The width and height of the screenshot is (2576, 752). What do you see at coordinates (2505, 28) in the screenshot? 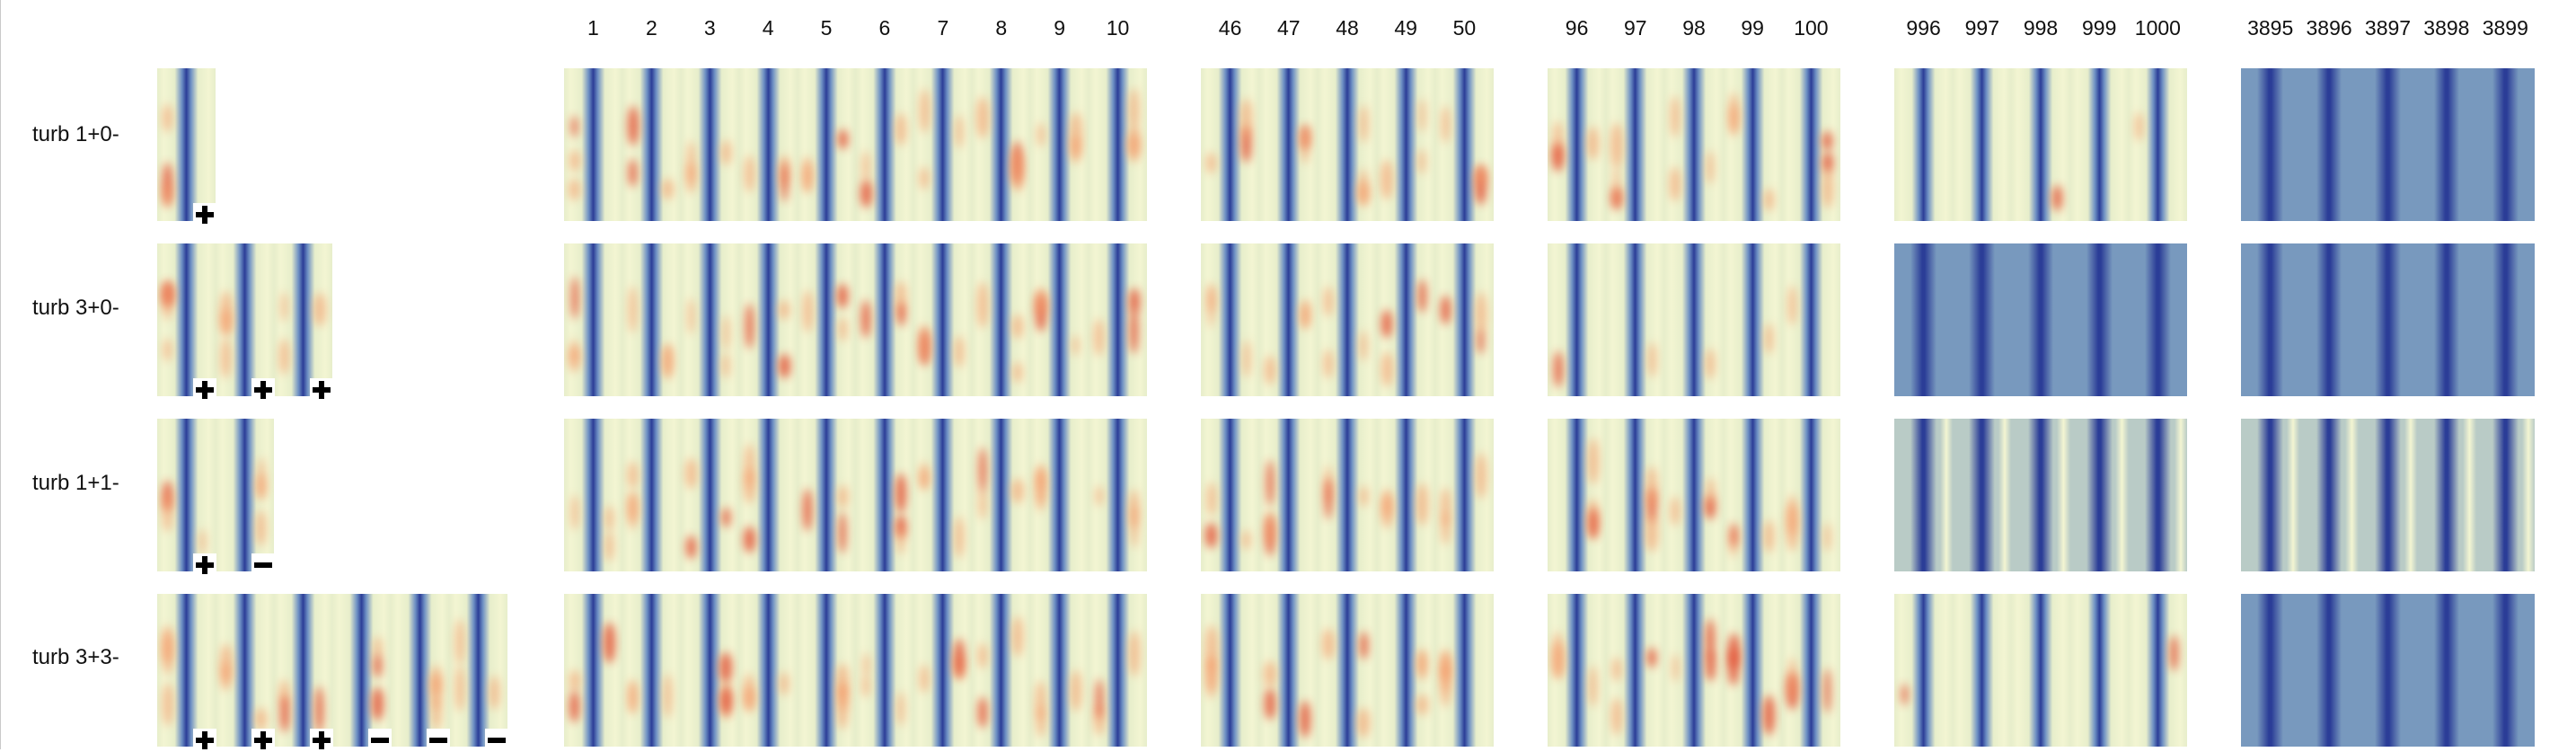
I see `time-label: 3899` at bounding box center [2505, 28].